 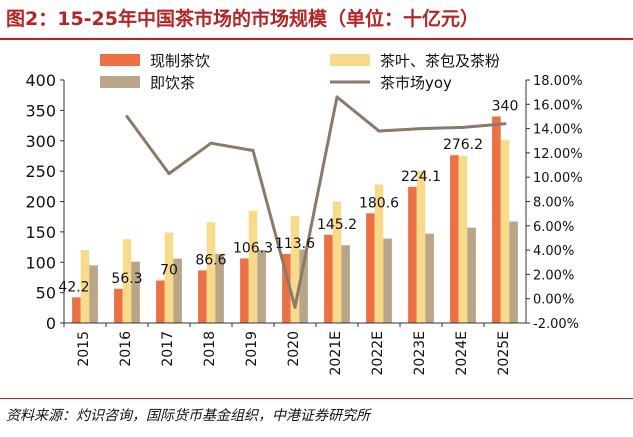 What do you see at coordinates (172, 83) in the screenshot?
I see `legend-label-instant-tea: 即饮茶` at bounding box center [172, 83].